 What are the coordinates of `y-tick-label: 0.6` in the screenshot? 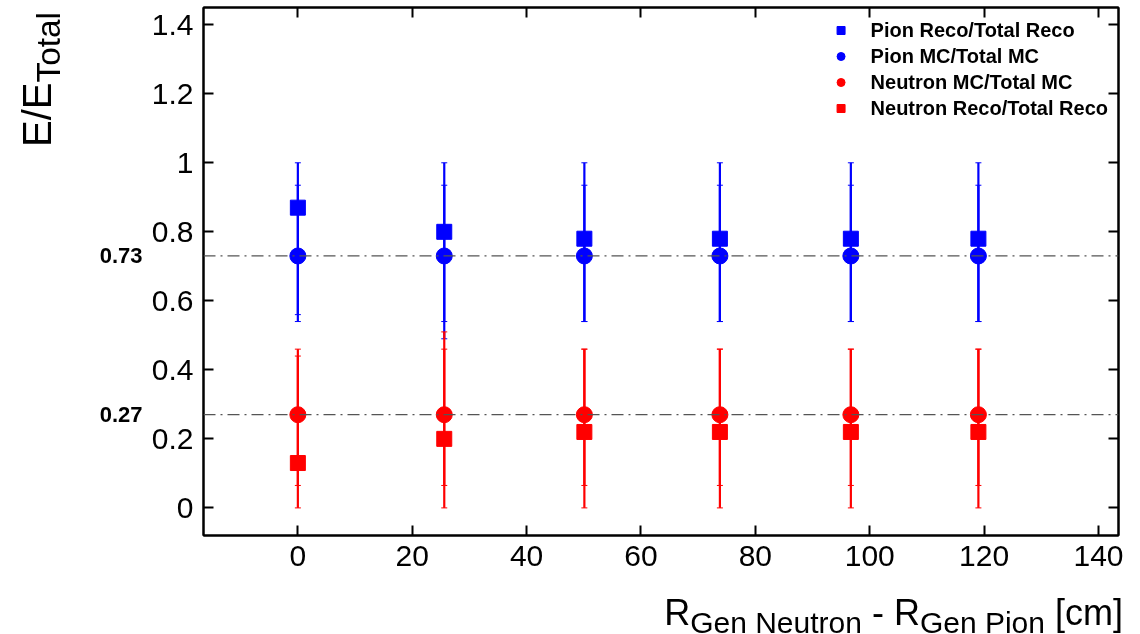 It's located at (172, 300).